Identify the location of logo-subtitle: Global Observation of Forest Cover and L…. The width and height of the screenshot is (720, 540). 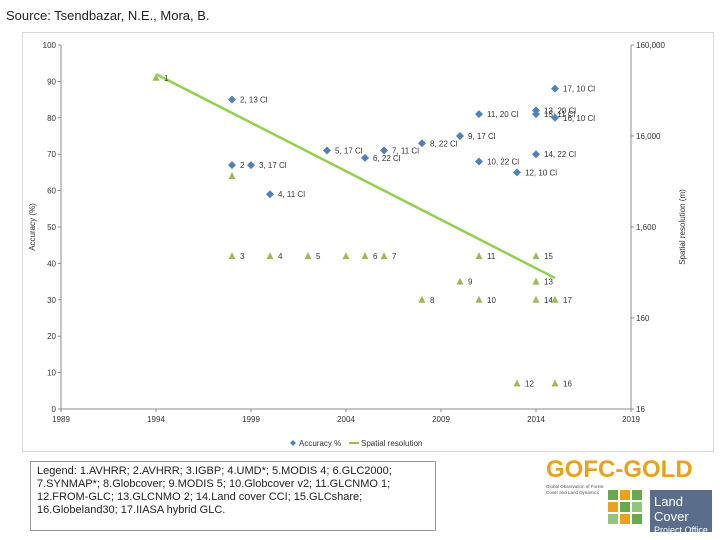
(575, 489).